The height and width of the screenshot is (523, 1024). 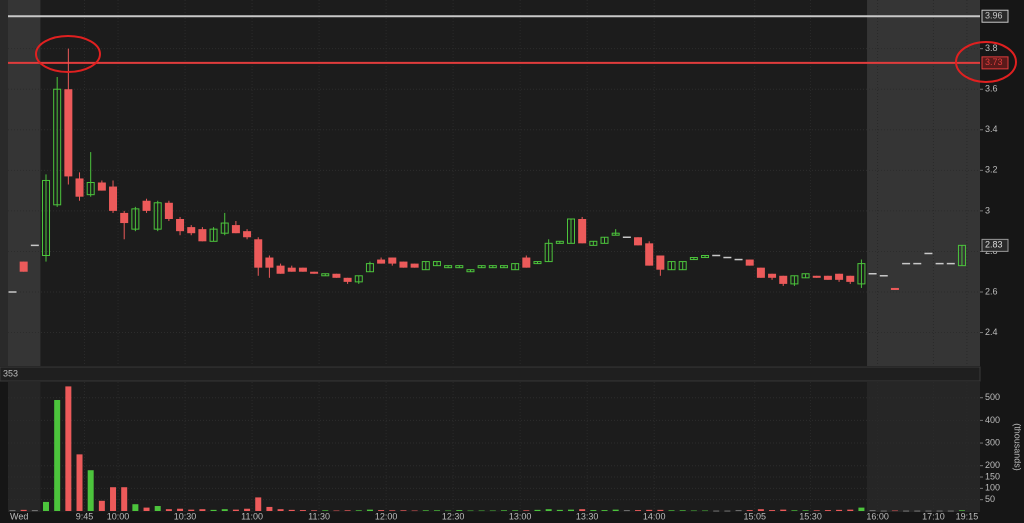 What do you see at coordinates (4, 183) in the screenshot?
I see `left-axis-strip` at bounding box center [4, 183].